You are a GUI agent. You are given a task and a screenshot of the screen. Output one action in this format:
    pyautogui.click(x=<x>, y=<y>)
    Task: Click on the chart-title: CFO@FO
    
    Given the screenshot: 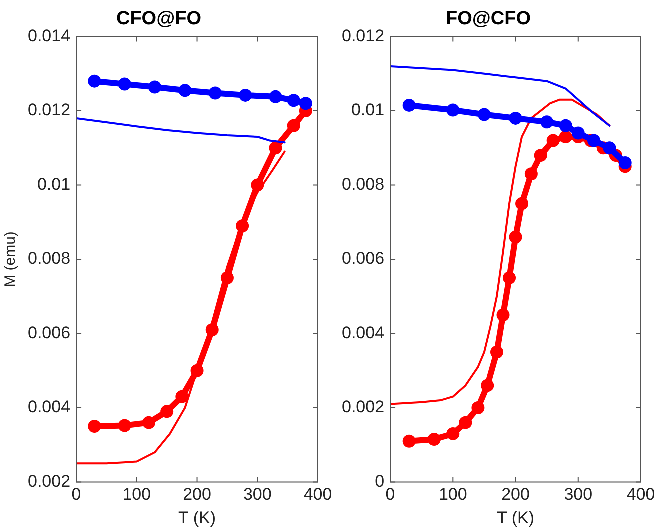 What is the action you would take?
    pyautogui.click(x=159, y=19)
    